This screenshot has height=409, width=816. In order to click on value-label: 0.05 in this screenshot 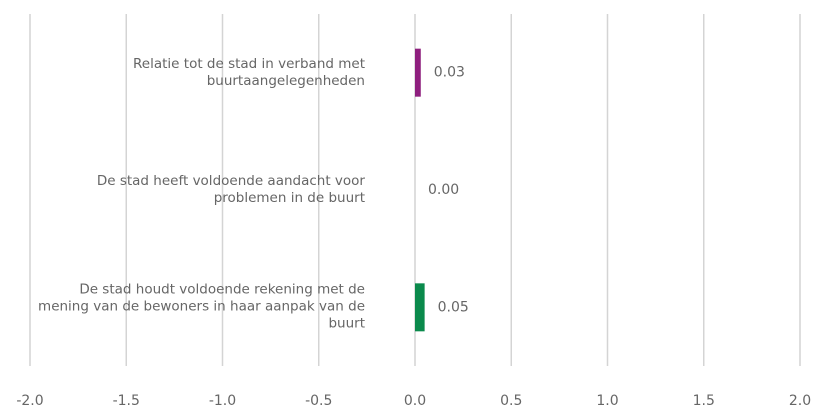, I will do `click(453, 307)`.